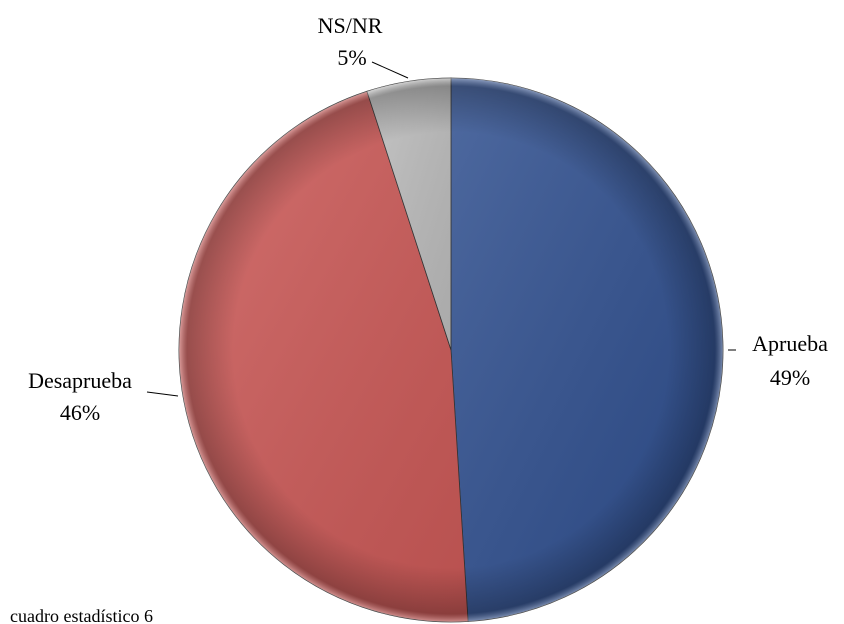 The width and height of the screenshot is (844, 624). What do you see at coordinates (790, 377) in the screenshot?
I see `value-label: 49%` at bounding box center [790, 377].